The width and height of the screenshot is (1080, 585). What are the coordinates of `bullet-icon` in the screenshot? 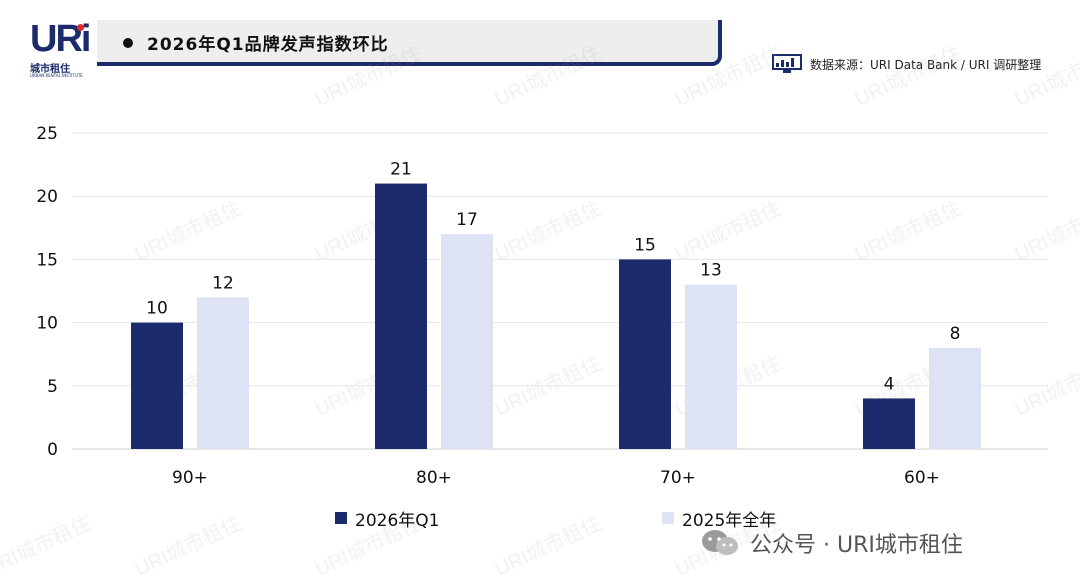 It's located at (128, 43).